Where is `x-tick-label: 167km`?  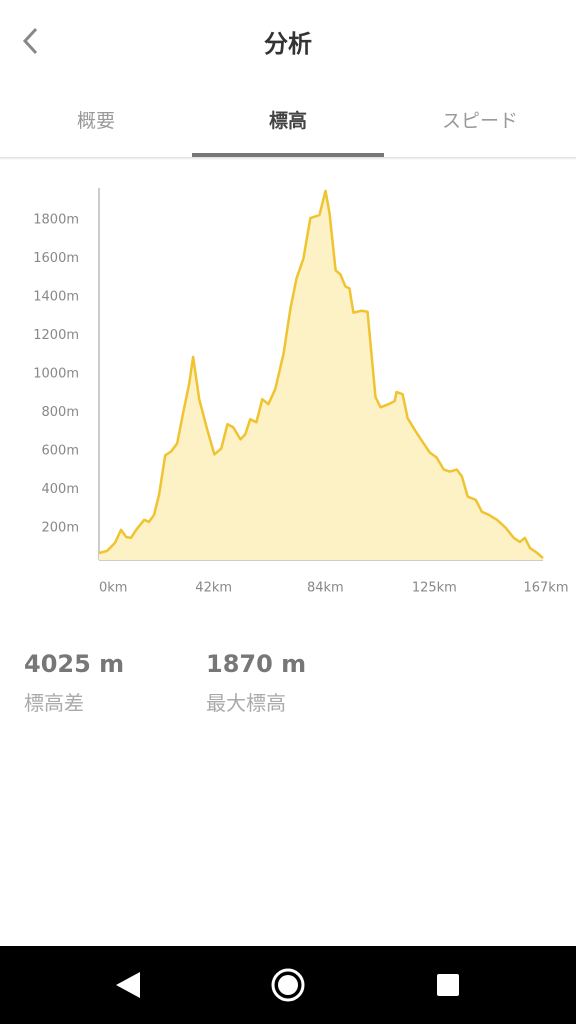 x-tick-label: 167km is located at coordinates (545, 588).